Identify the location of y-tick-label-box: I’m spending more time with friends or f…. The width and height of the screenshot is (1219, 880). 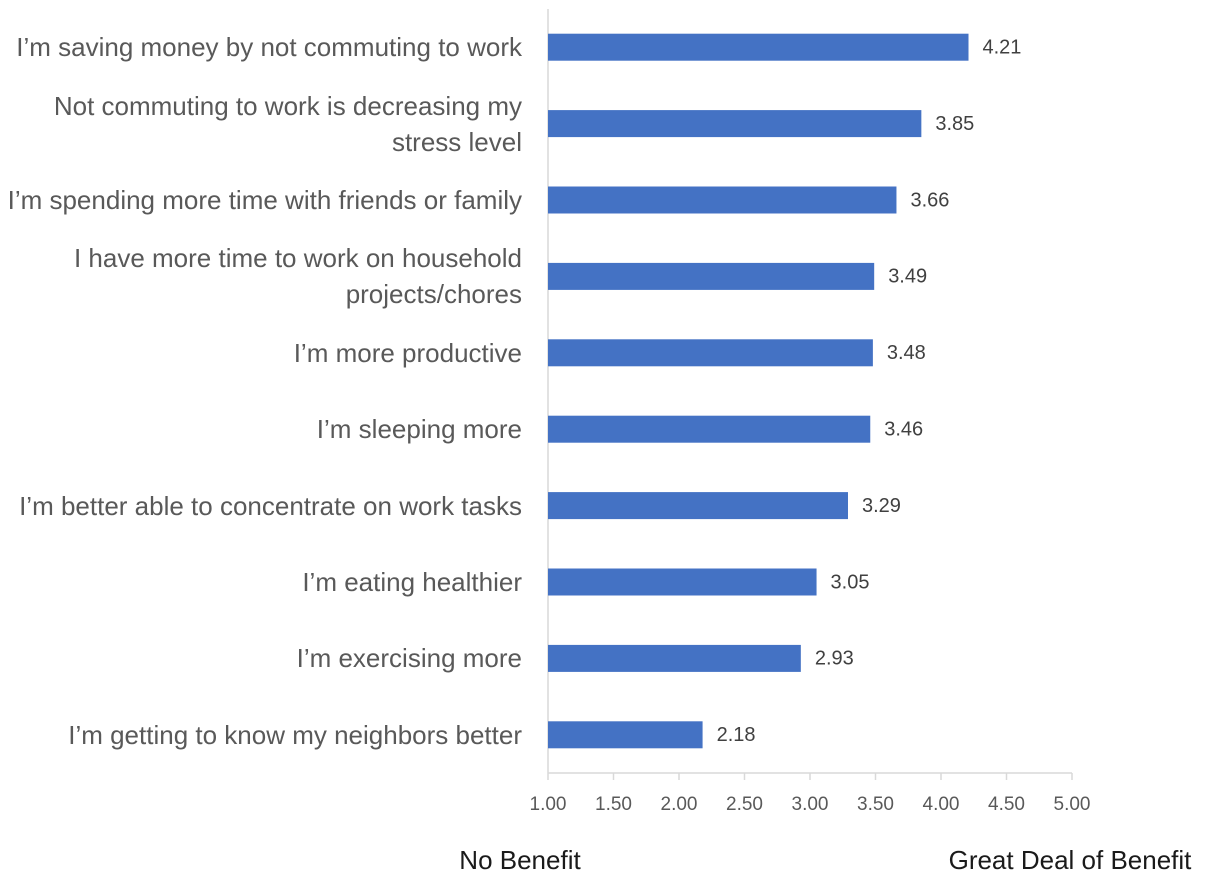
(261, 200).